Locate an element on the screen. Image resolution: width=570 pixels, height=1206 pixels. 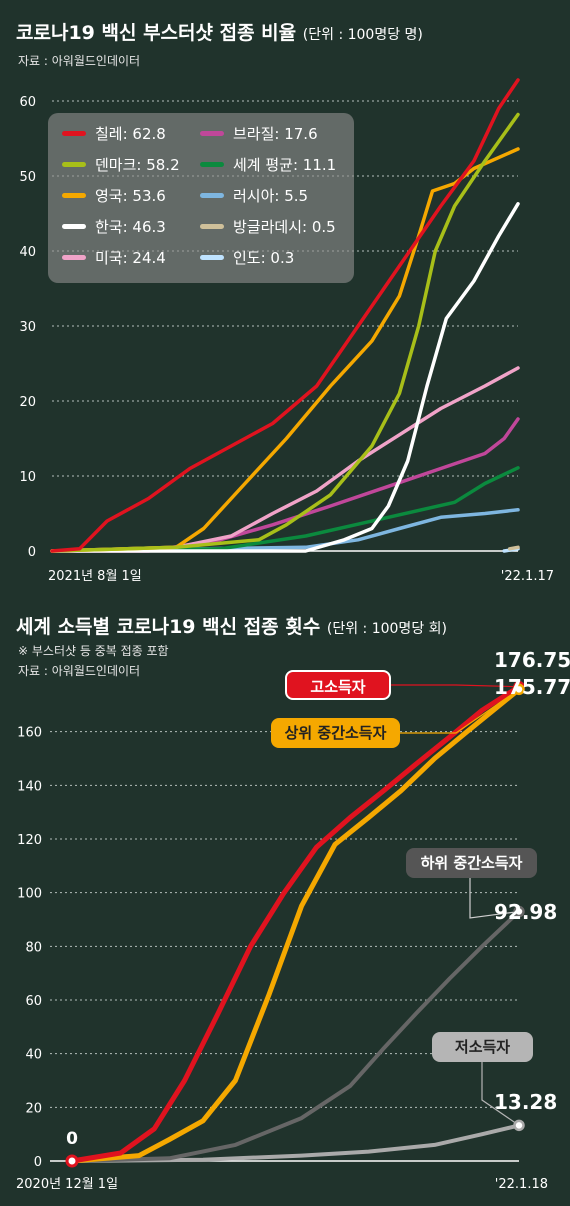
x-end-label: '22.1.18 is located at coordinates (521, 1184).